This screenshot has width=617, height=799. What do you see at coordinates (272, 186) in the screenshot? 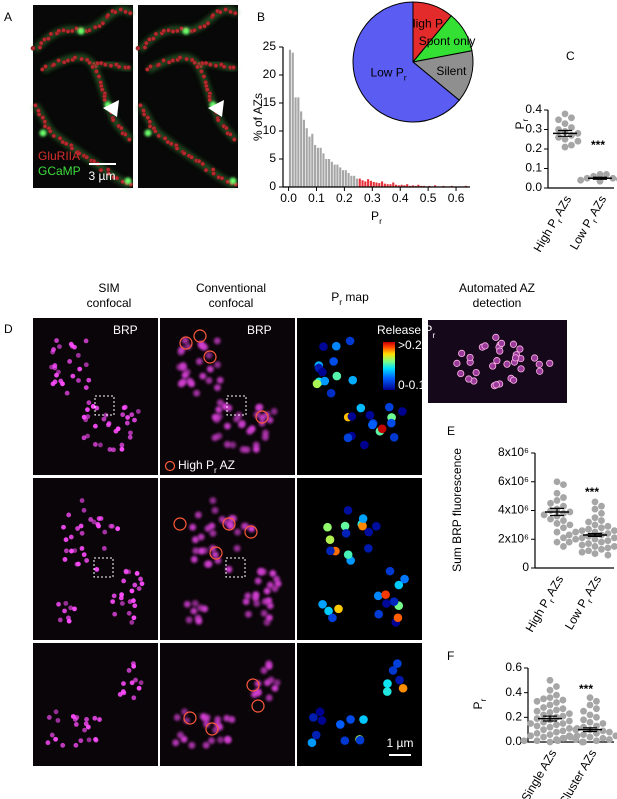
I see `y-tick-label: 0` at bounding box center [272, 186].